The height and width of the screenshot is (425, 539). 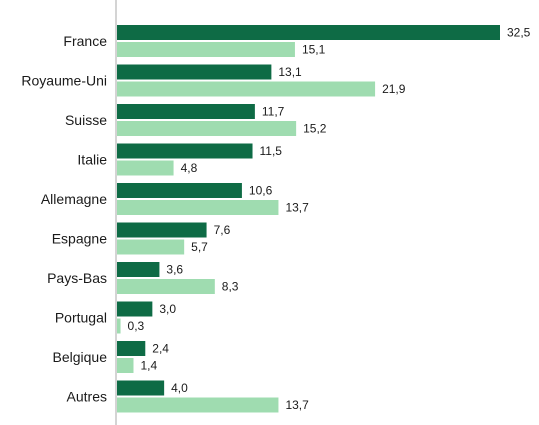 What do you see at coordinates (81, 318) in the screenshot?
I see `category-label: Portugal` at bounding box center [81, 318].